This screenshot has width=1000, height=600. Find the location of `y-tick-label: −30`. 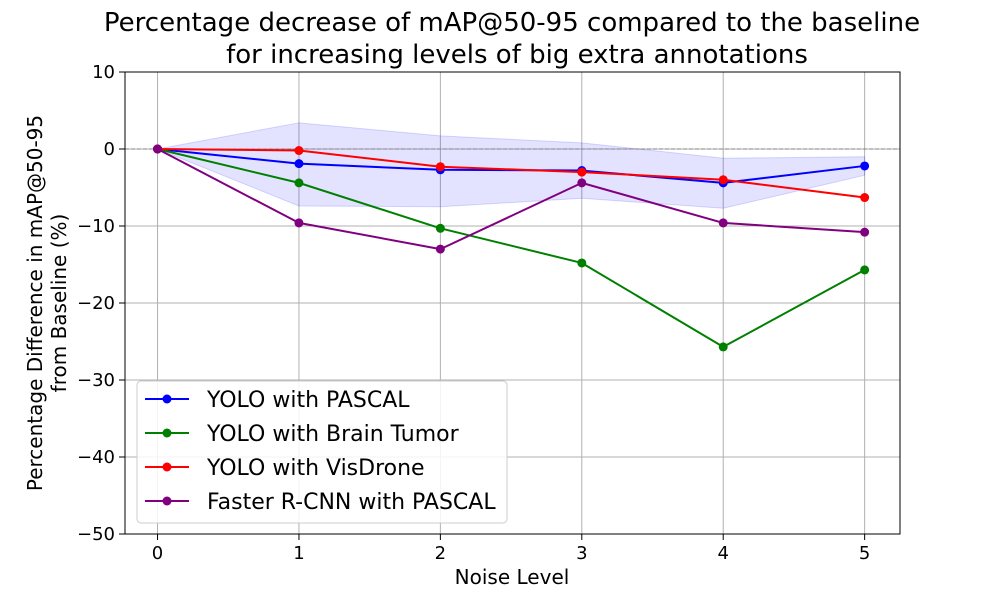

y-tick-label: −30 is located at coordinates (96, 380).